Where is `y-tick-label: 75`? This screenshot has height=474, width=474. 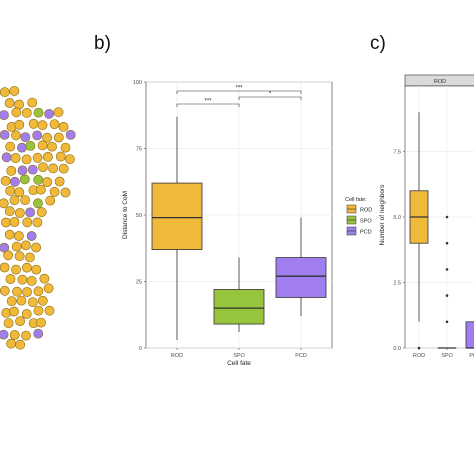 y-tick-label: 75 is located at coordinates (139, 150).